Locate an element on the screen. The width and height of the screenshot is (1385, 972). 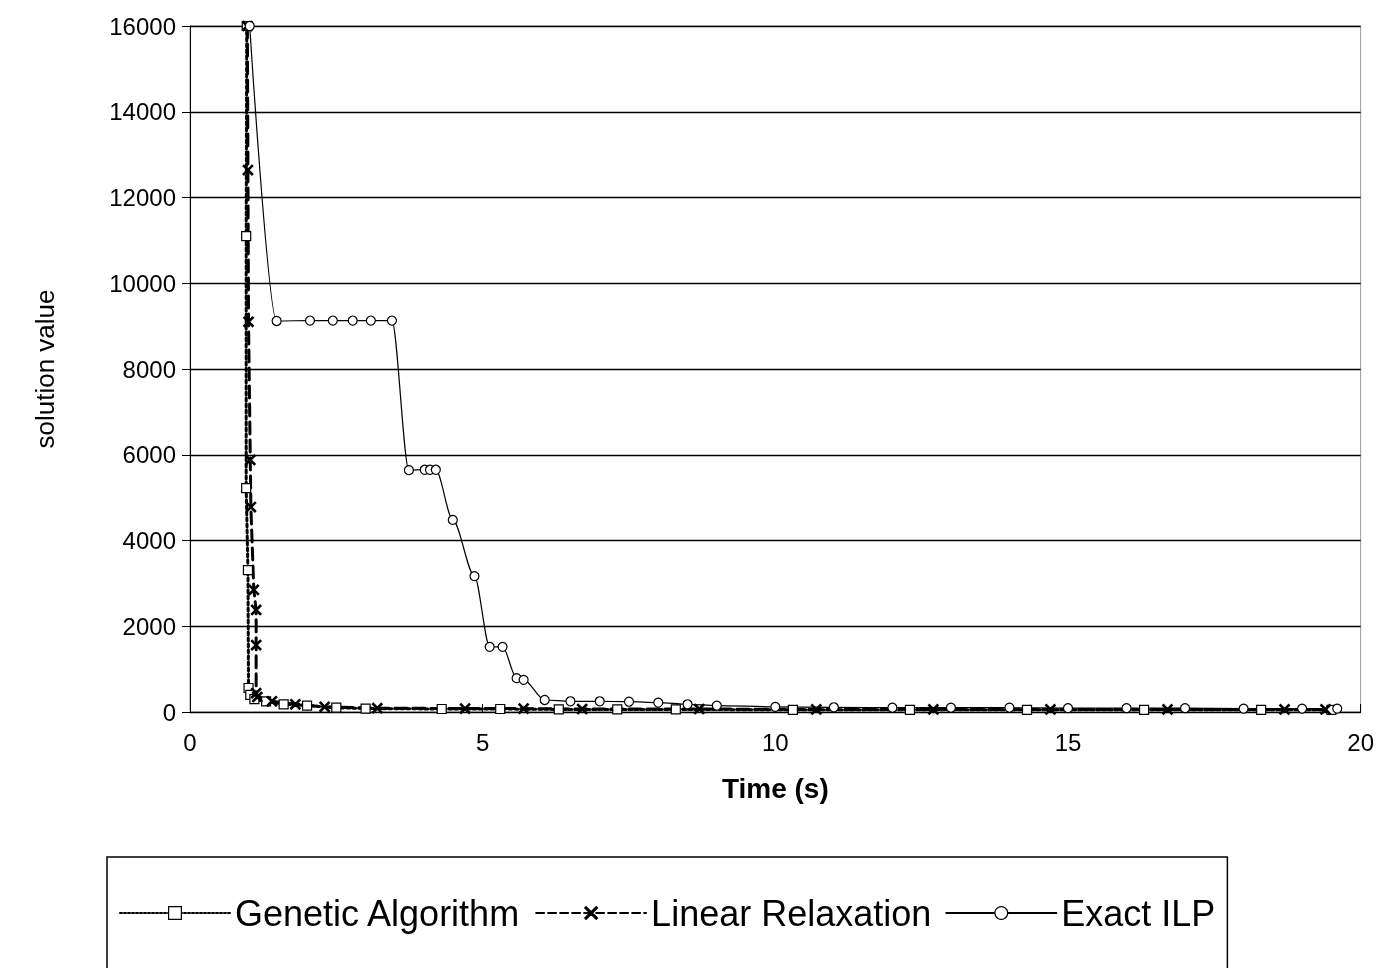
legend-label: Genetic Algorithm is located at coordinates (377, 913).